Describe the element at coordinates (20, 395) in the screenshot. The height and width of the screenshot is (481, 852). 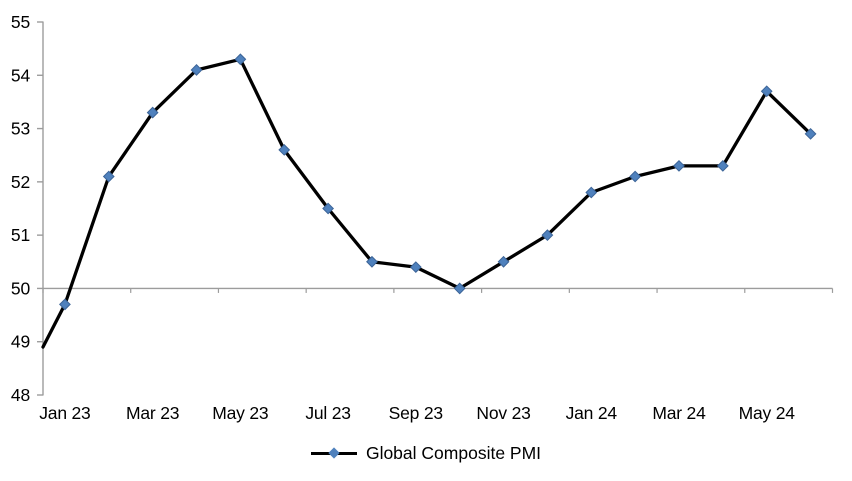
I see `y-tick-label: 48` at that location.